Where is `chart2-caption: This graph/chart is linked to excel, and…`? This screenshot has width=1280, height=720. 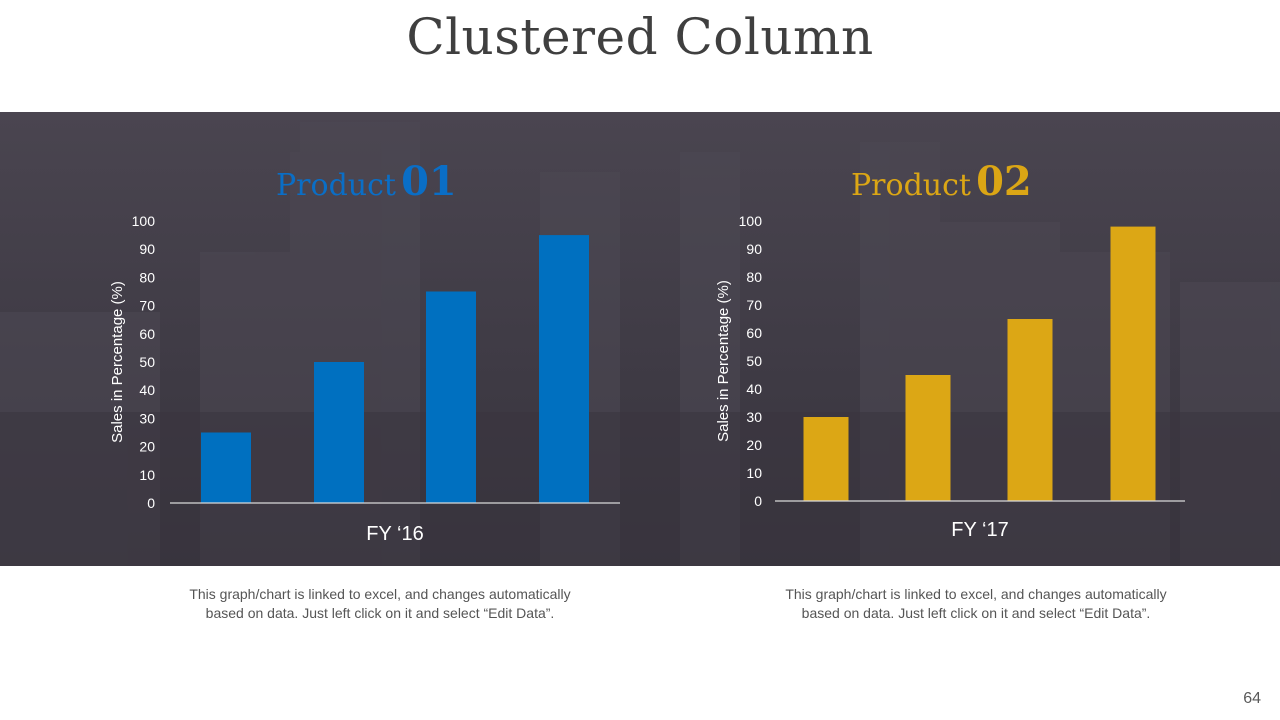 chart2-caption: This graph/chart is linked to excel, and… is located at coordinates (976, 604).